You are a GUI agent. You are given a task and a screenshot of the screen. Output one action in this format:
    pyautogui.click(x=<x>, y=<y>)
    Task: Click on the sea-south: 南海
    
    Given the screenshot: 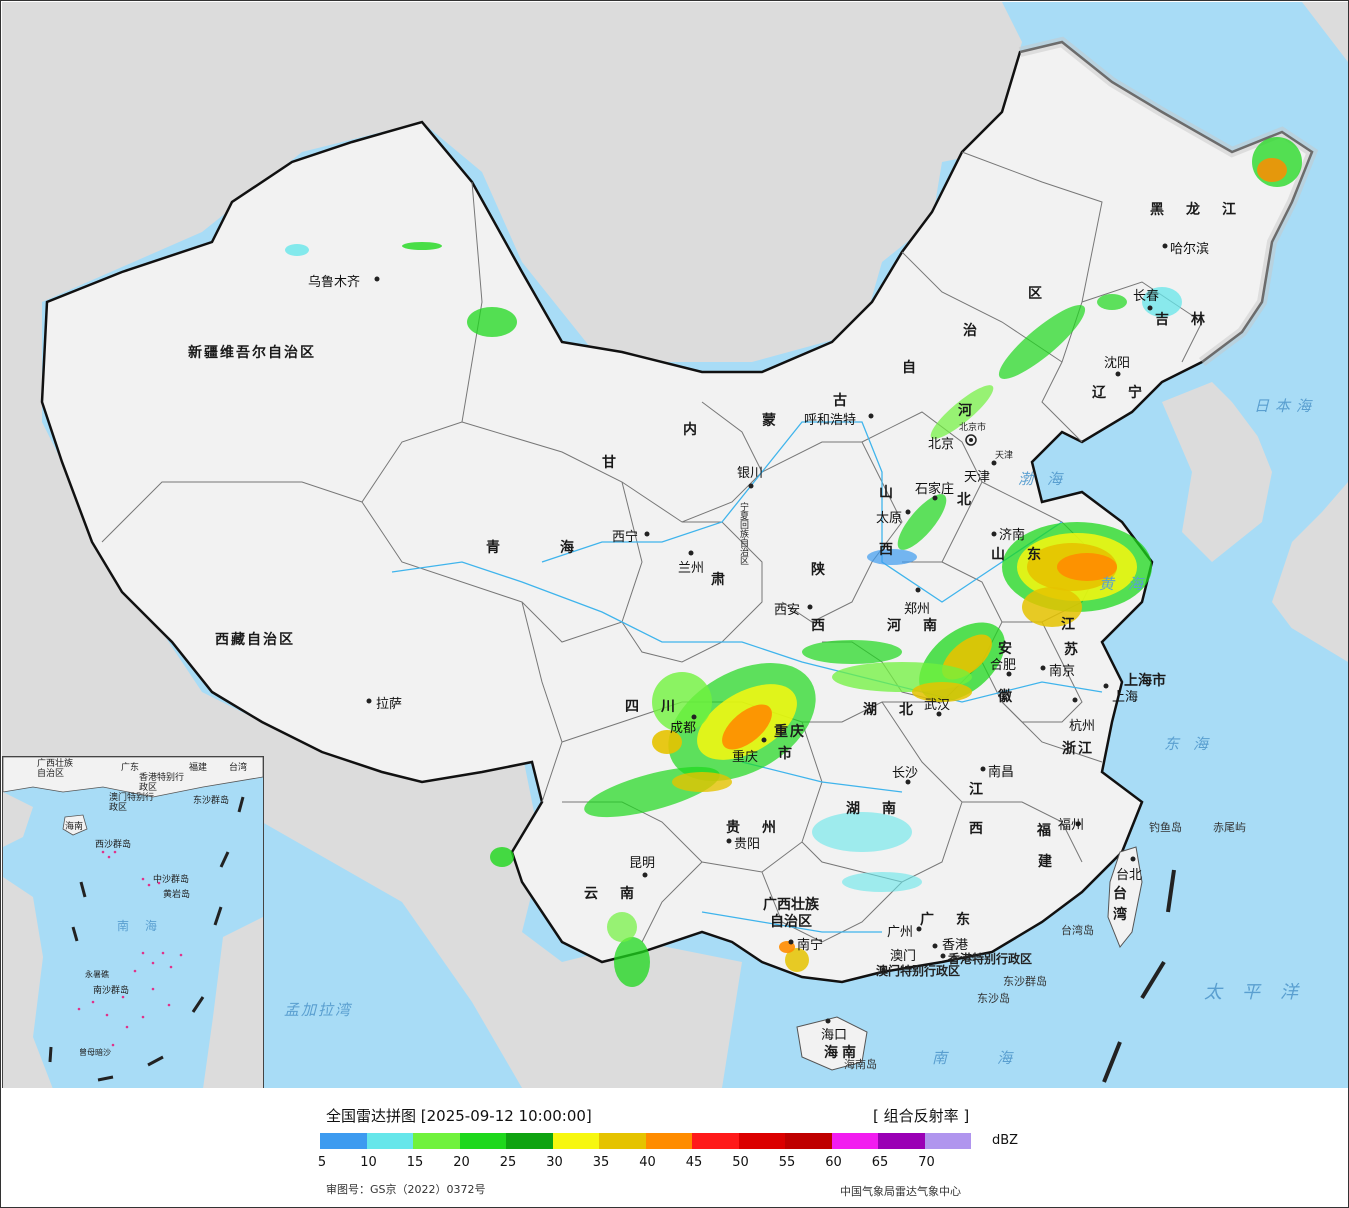 What is the action you would take?
    pyautogui.click(x=997, y=1058)
    